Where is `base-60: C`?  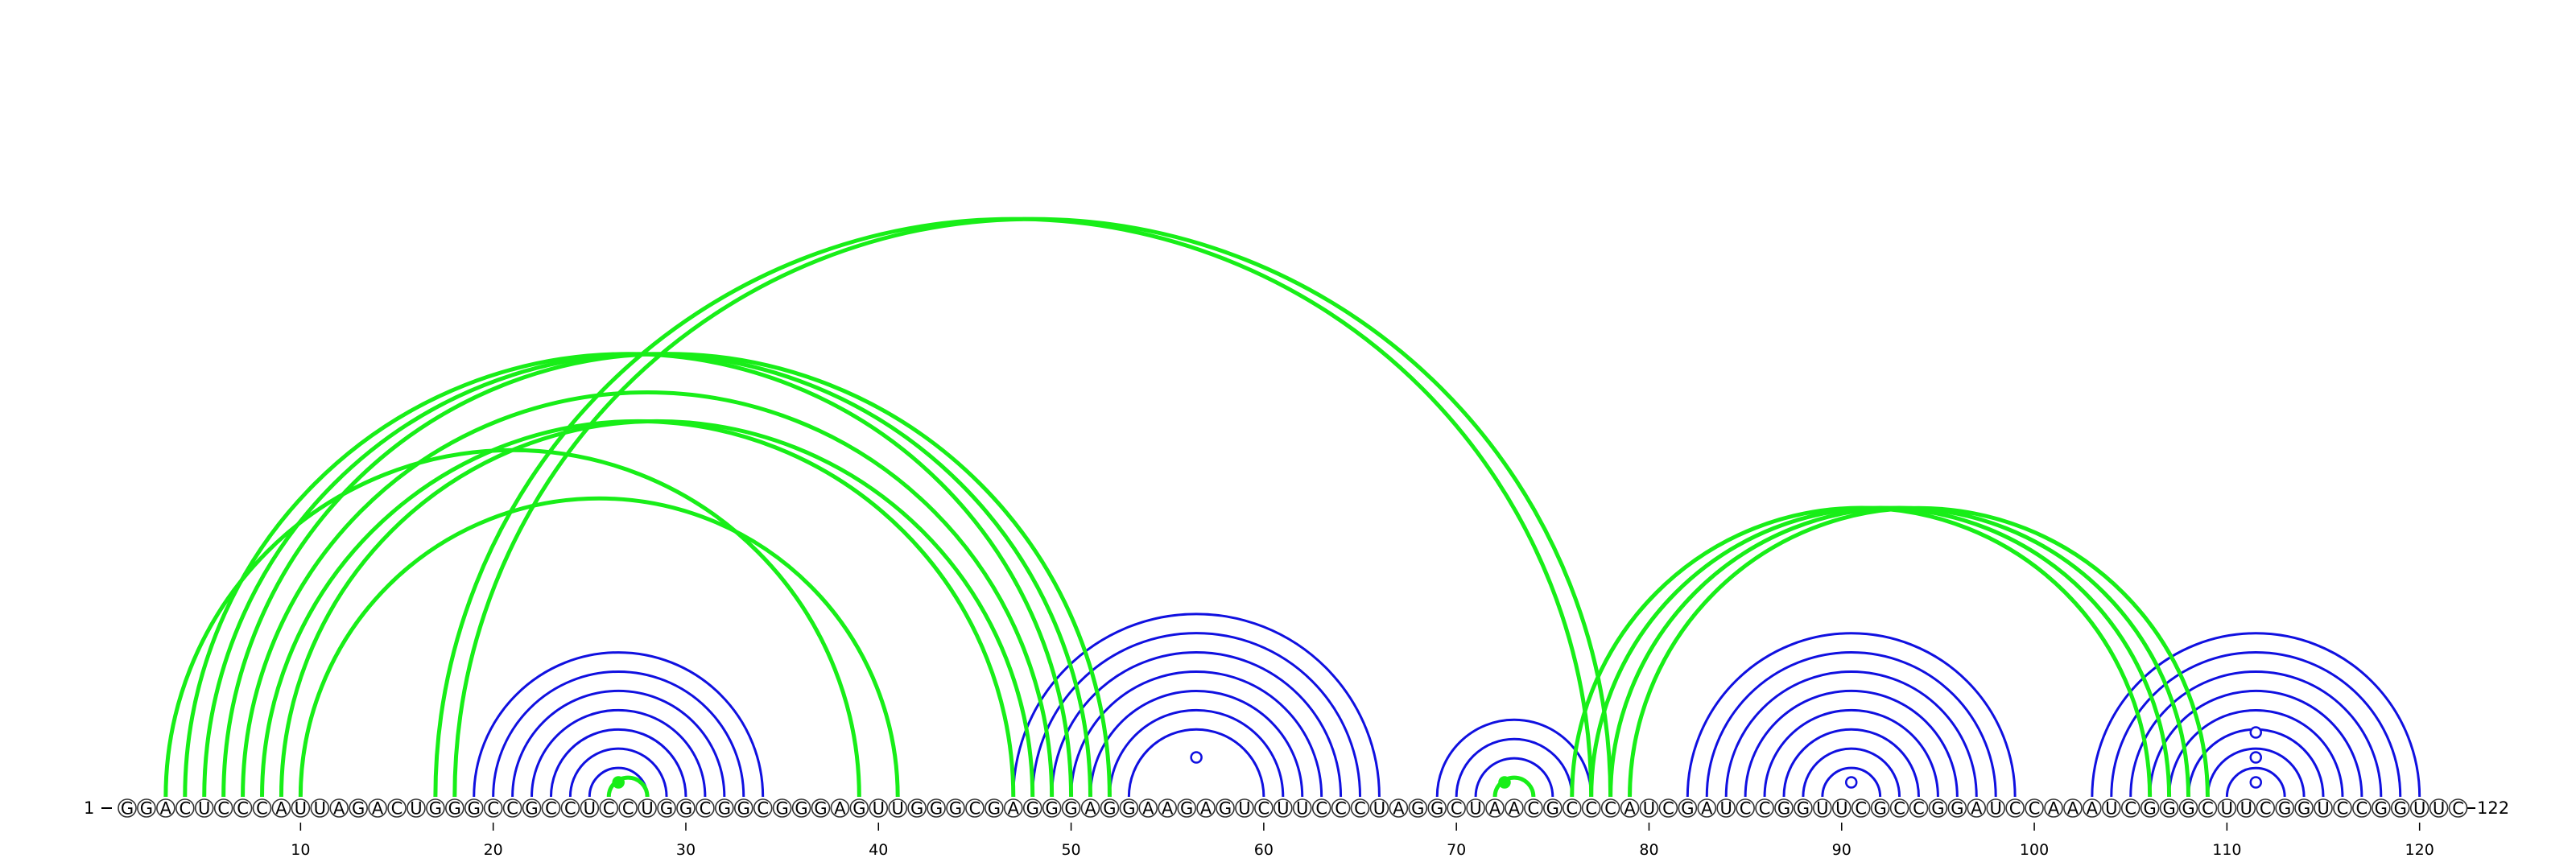
base-60: C is located at coordinates (1264, 809).